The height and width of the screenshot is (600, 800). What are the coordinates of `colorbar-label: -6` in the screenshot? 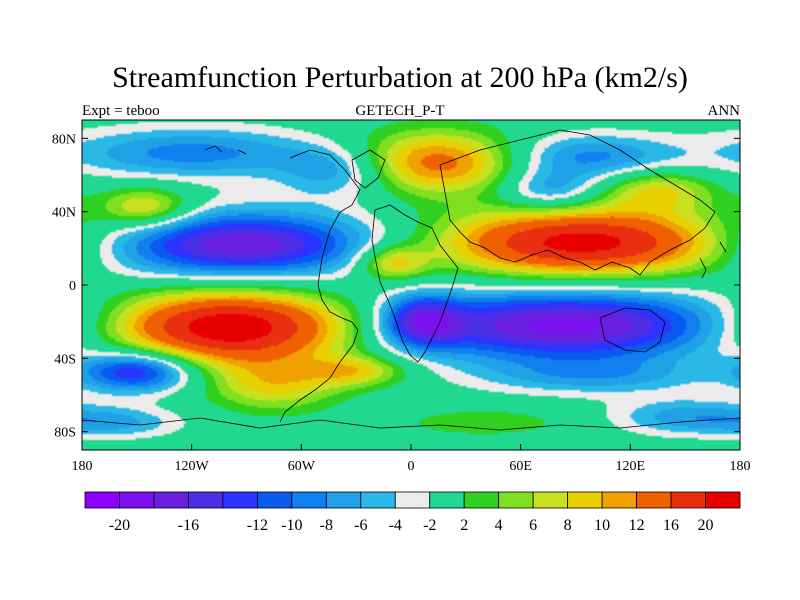 It's located at (360, 525).